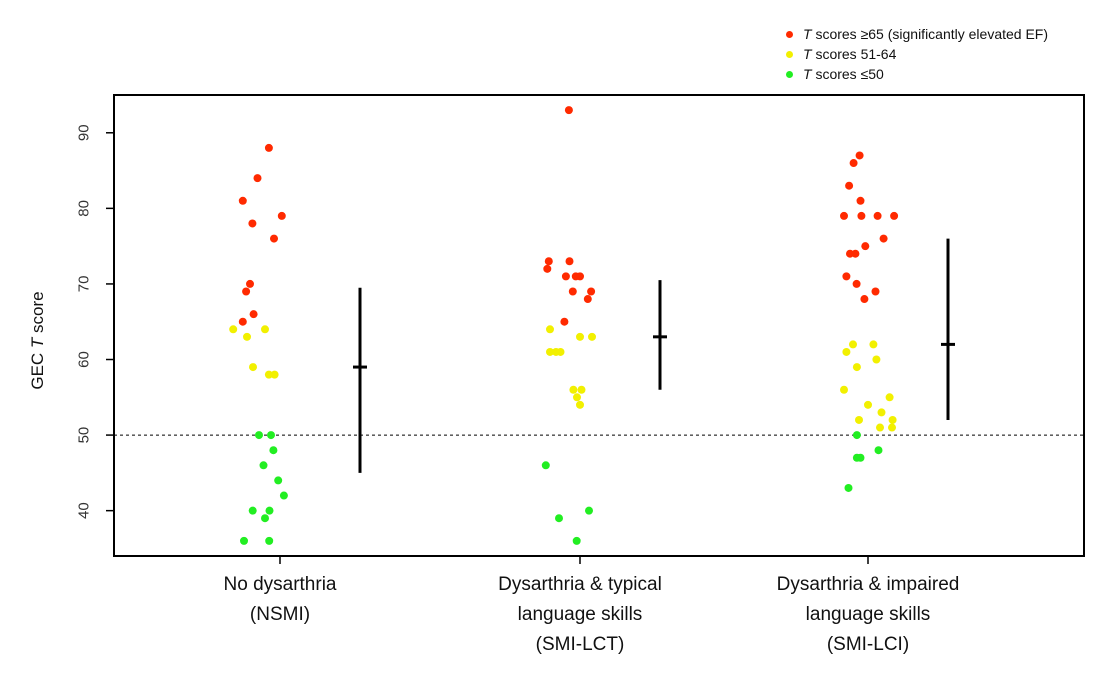  I want to click on y-tick-label: 70, so click(84, 284).